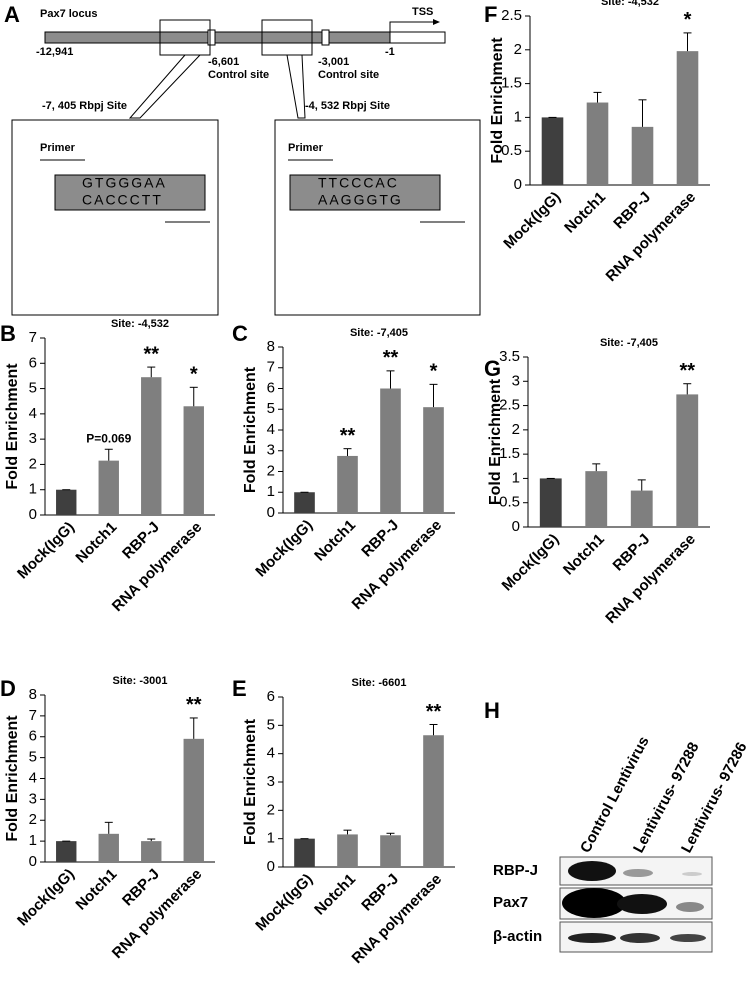 The height and width of the screenshot is (986, 750). Describe the element at coordinates (417, 37) in the screenshot. I see `gene-box` at that location.